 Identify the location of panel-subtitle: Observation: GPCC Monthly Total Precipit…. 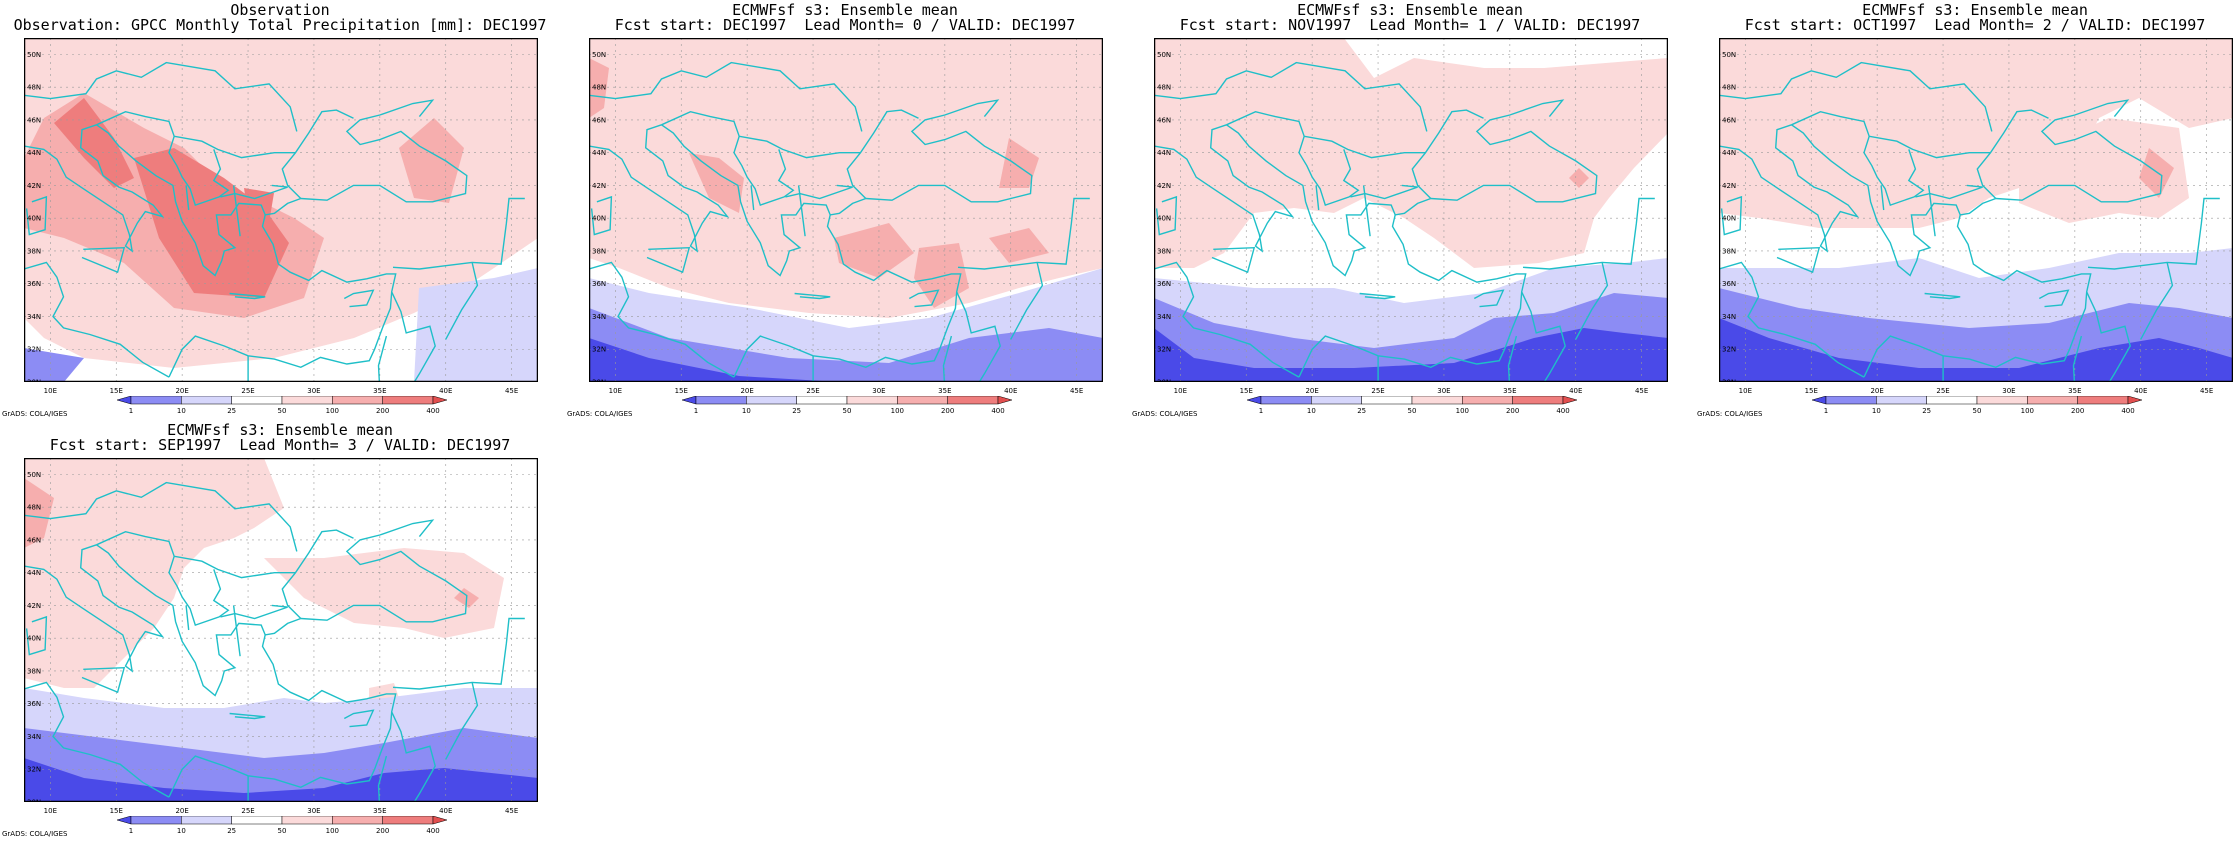
(280, 25).